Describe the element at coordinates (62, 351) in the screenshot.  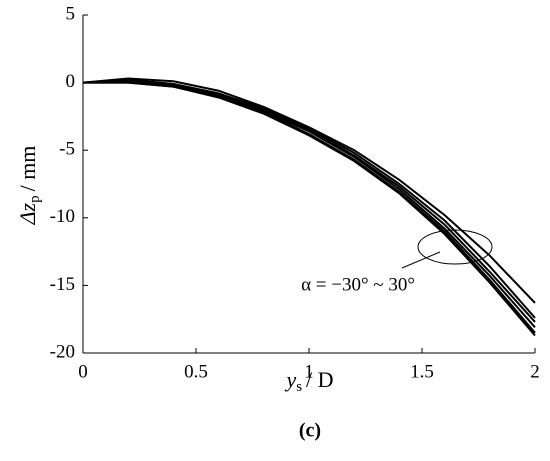
I see `y-tick-label: -20` at that location.